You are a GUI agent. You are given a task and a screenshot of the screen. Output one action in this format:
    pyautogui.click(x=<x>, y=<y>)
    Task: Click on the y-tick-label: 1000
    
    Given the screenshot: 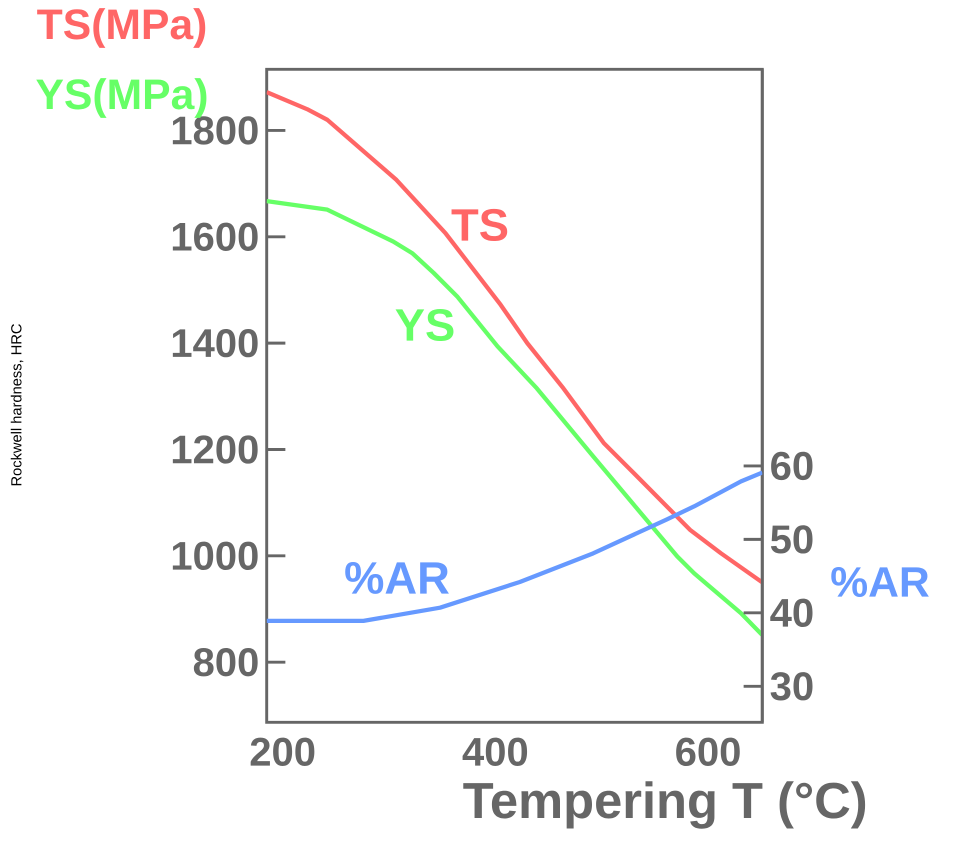 What is the action you would take?
    pyautogui.click(x=215, y=556)
    